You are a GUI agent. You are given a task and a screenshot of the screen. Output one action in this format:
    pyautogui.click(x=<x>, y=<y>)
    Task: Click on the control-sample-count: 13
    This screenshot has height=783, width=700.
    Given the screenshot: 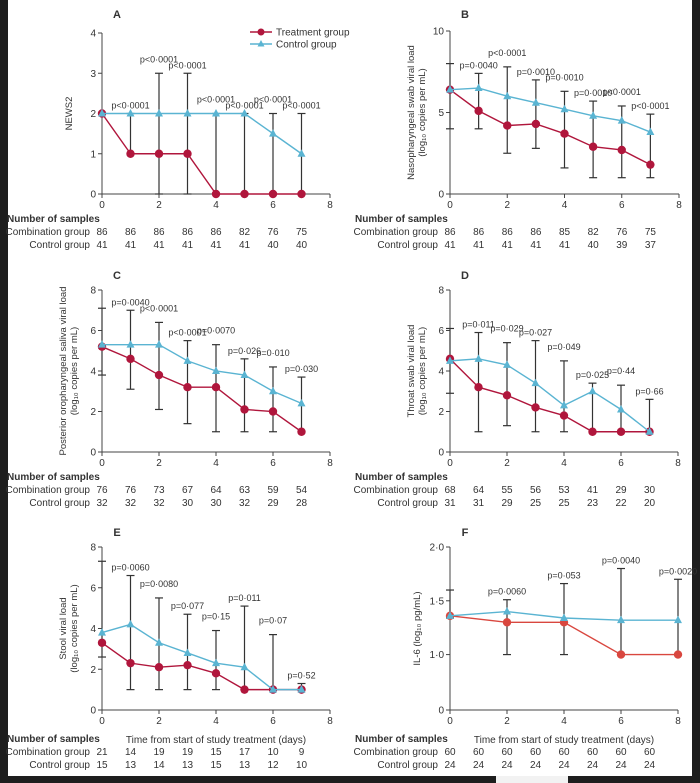 What is the action you would take?
    pyautogui.click(x=188, y=765)
    